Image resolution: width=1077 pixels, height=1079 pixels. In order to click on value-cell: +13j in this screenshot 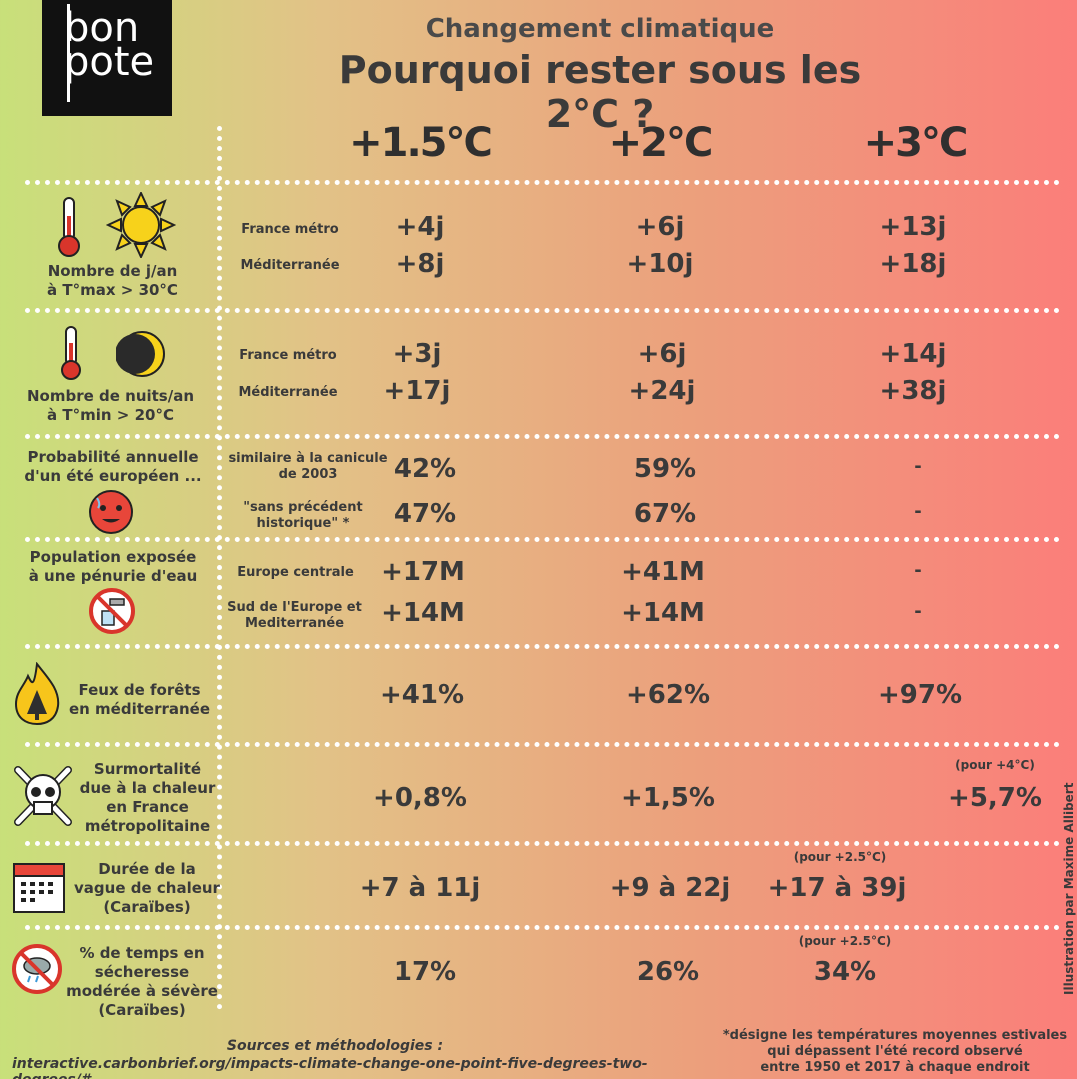, I will do `click(913, 227)`.